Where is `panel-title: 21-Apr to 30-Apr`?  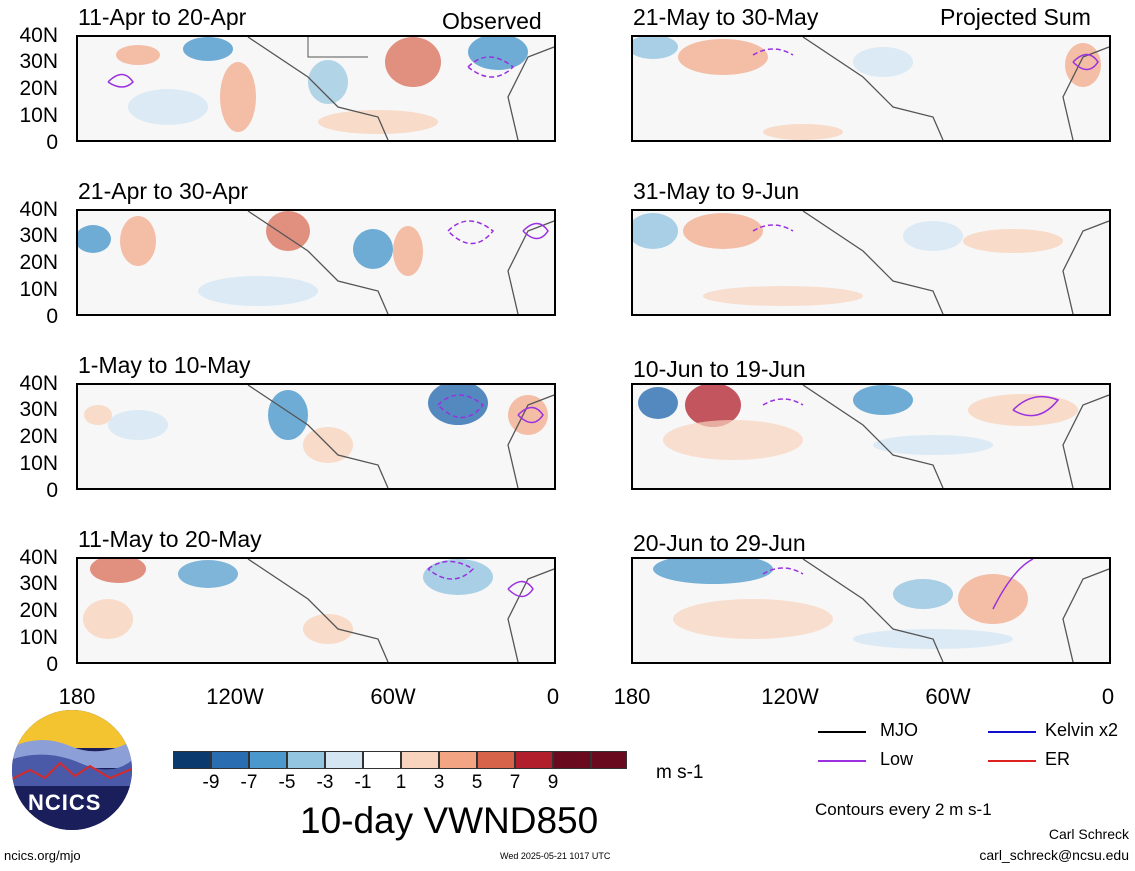 panel-title: 21-Apr to 30-Apr is located at coordinates (163, 191).